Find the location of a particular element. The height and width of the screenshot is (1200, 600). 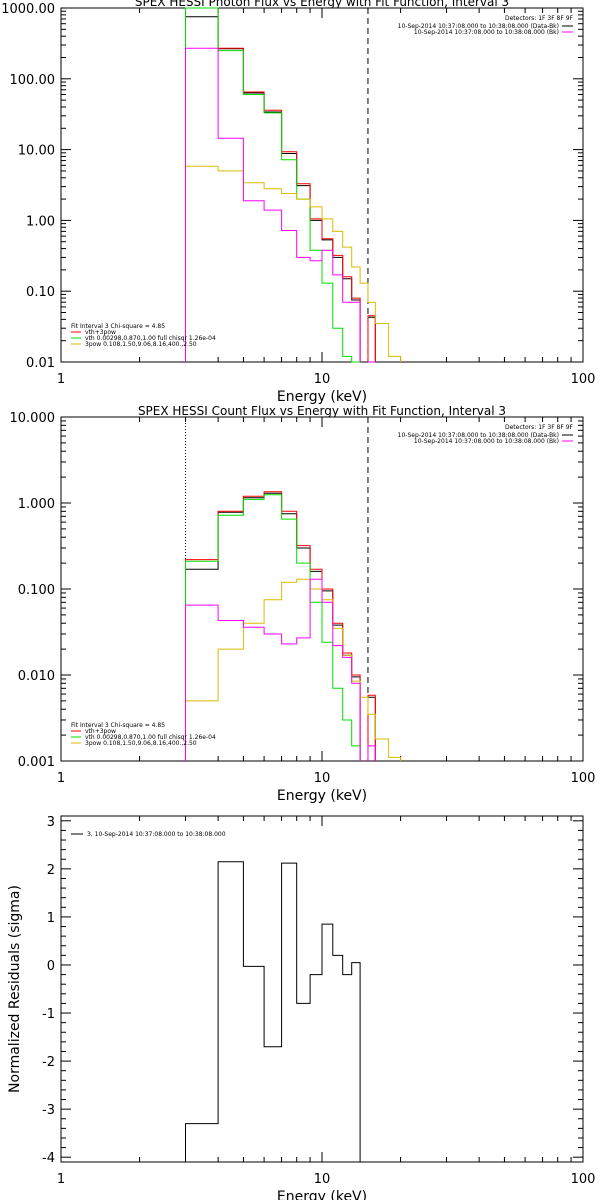

y-tick-label: -4 is located at coordinates (48, 1158).